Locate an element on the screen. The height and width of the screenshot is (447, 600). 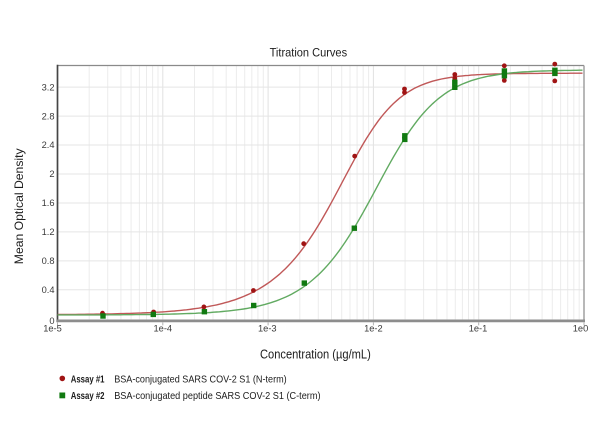
svg-text: Titration Curves is located at coordinates (309, 53).